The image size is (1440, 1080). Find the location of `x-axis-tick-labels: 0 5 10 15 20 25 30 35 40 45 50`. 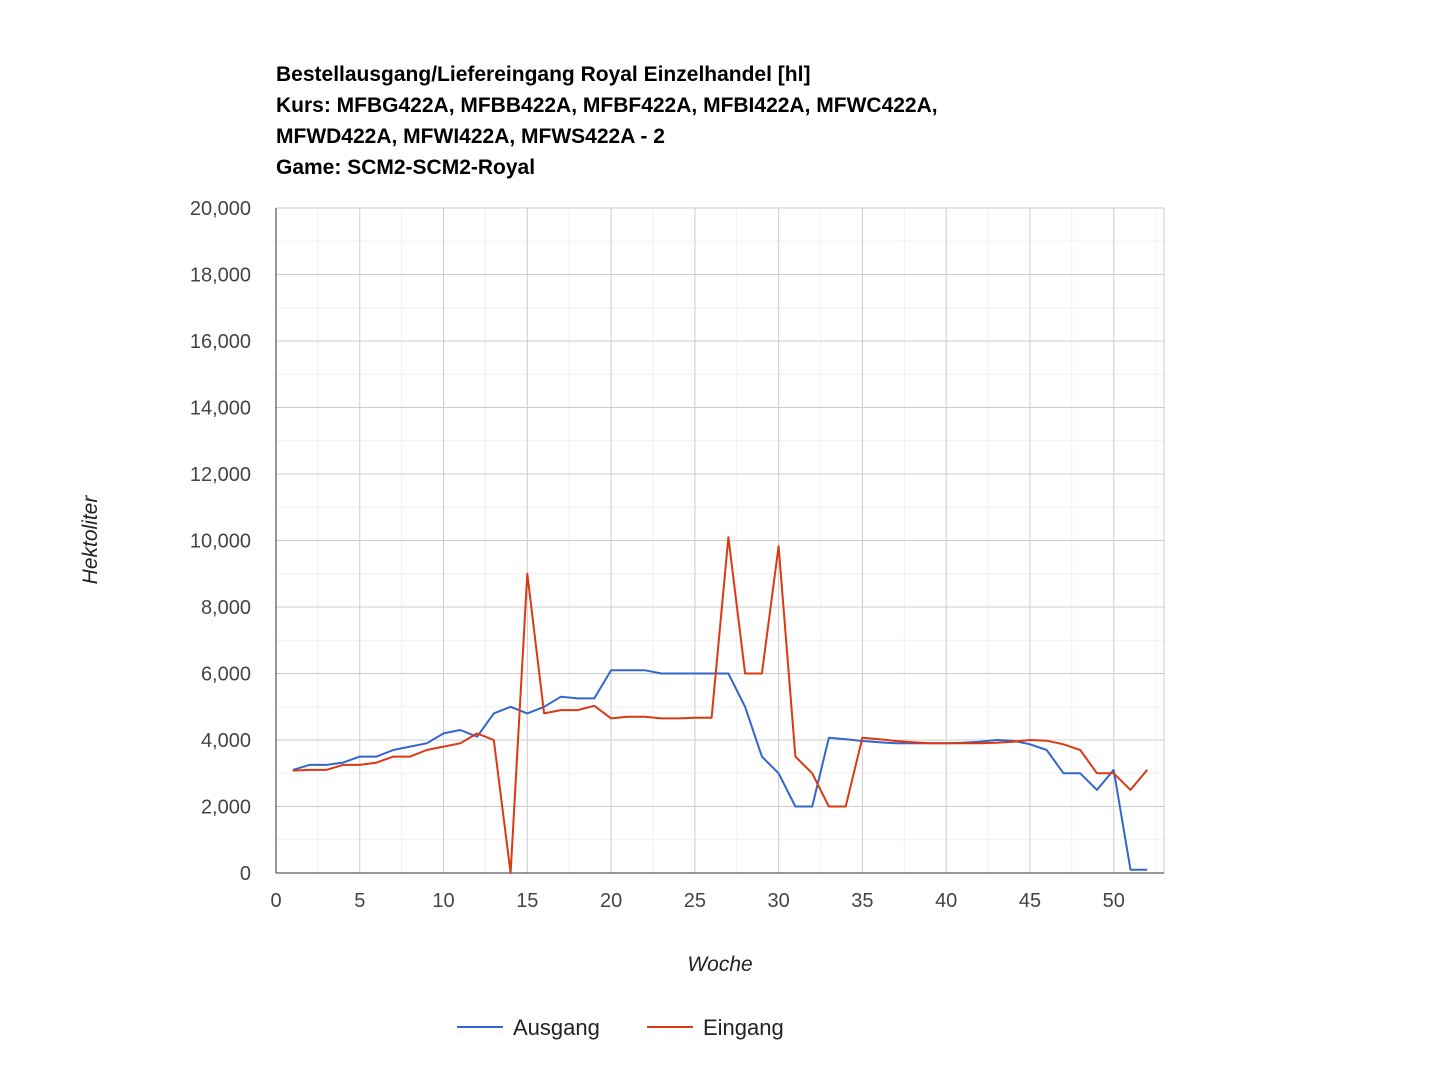

x-axis-tick-labels: 0 5 10 15 20 25 30 35 40 45 50 is located at coordinates (697, 901).